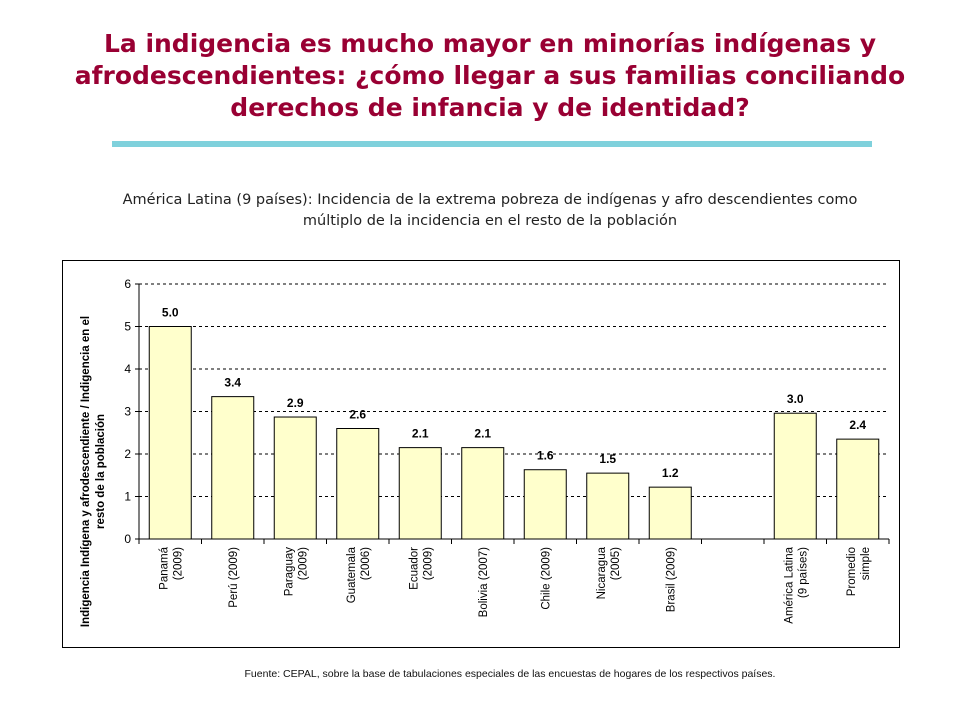  Describe the element at coordinates (357, 415) in the screenshot. I see `data-label: 2.6` at that location.